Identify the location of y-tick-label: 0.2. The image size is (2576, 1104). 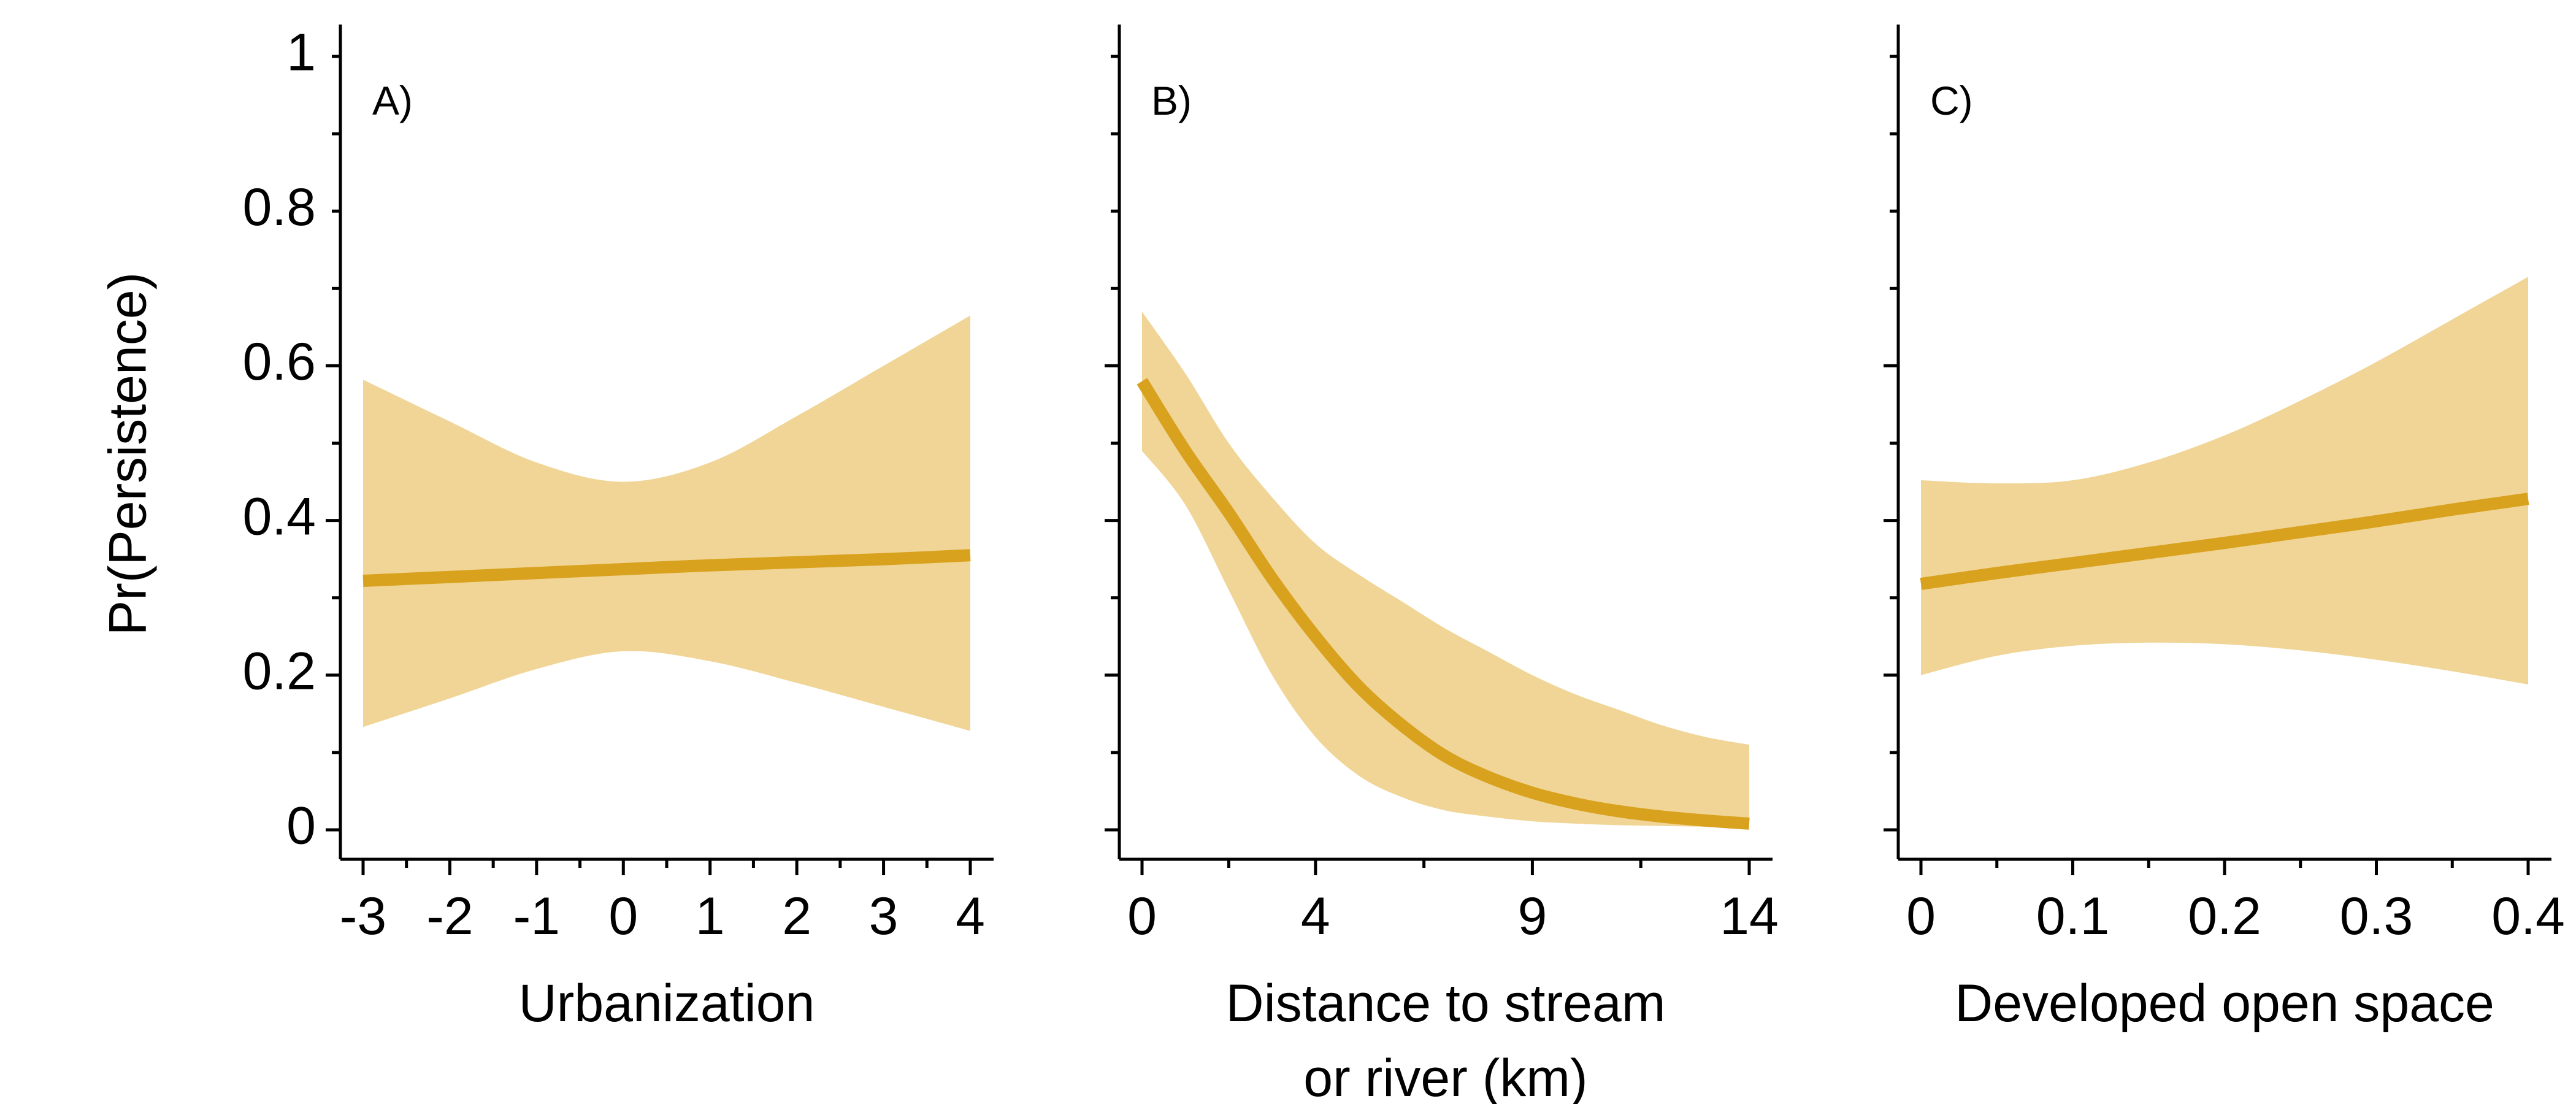
(279, 671).